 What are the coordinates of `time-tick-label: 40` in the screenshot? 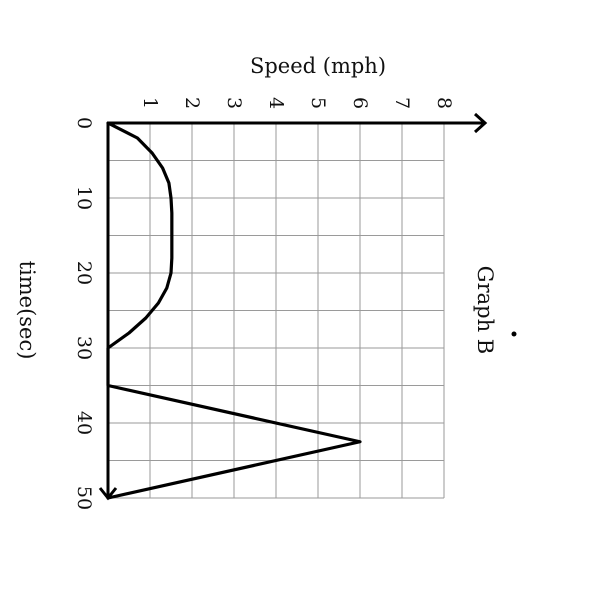 It's located at (84, 423).